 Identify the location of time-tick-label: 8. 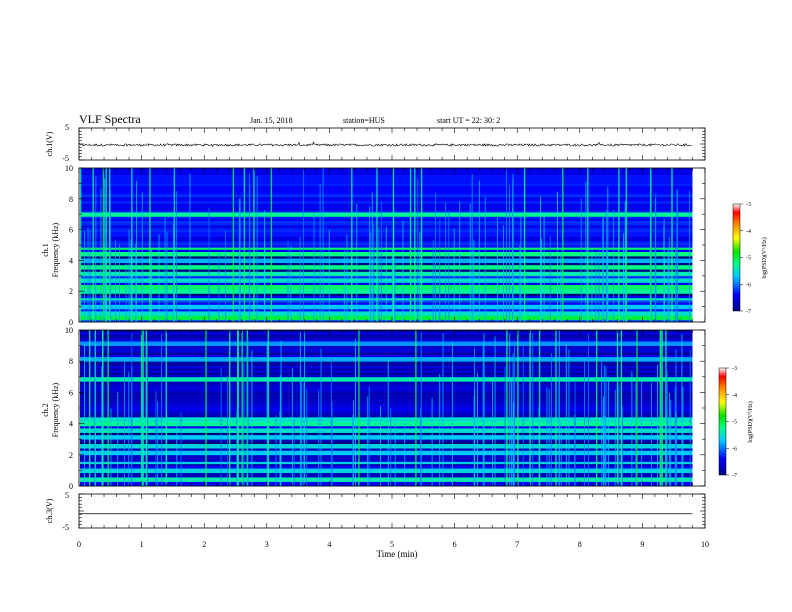
(580, 544).